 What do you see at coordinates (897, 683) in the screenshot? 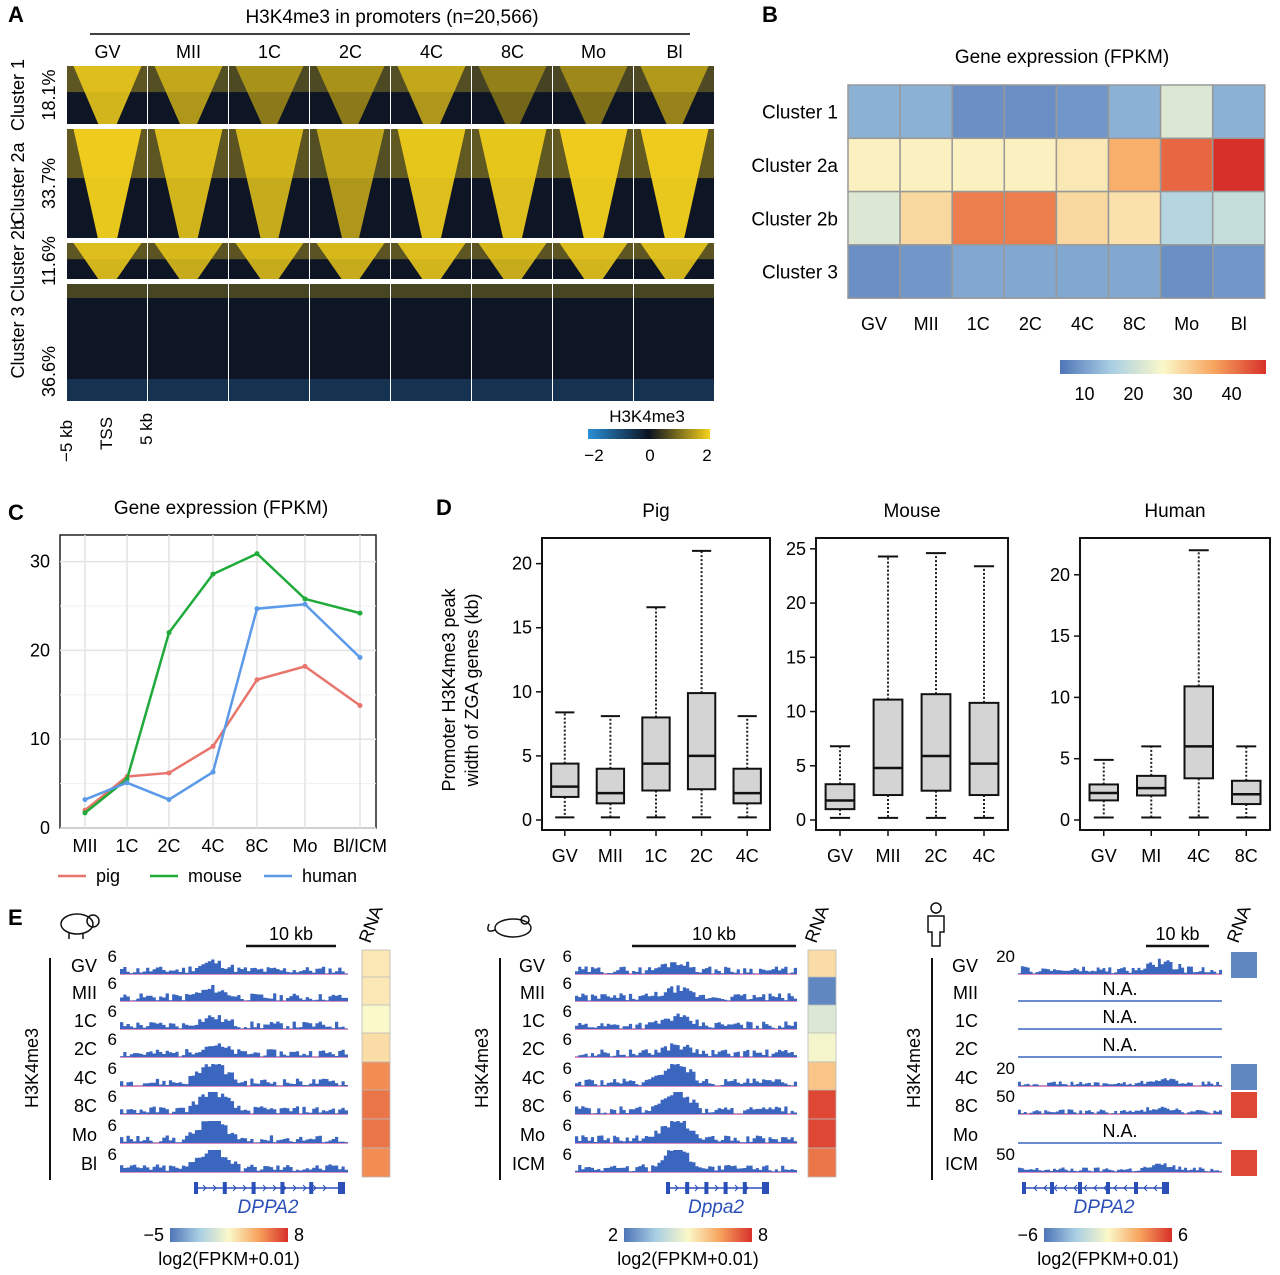
I see `box-d-panel-mouse: Mouse 0 5 10 15 20 25 GV MII 2C 4C` at bounding box center [897, 683].